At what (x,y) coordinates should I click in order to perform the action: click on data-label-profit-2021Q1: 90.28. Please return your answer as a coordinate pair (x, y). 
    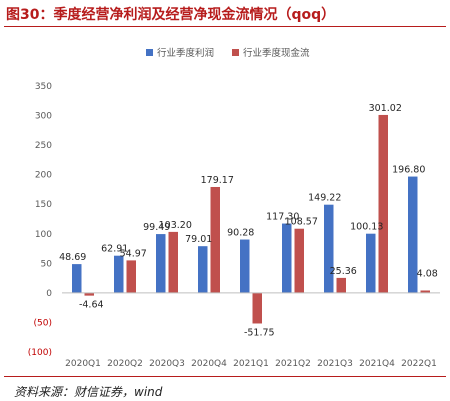
    Looking at the image, I should click on (240, 233).